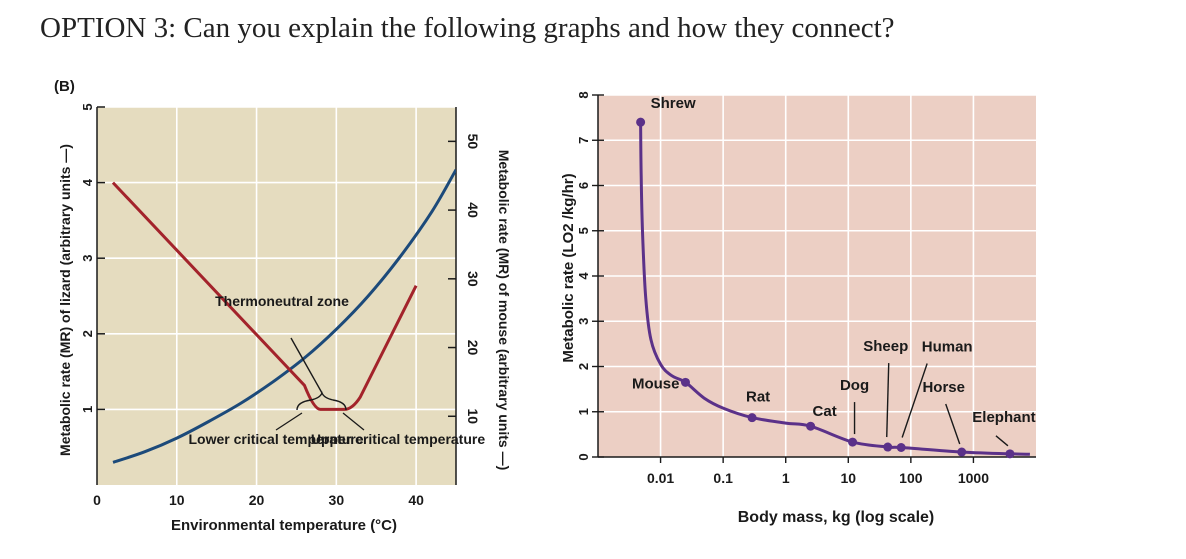  What do you see at coordinates (723, 478) in the screenshot?
I see `panel-b-x-tick-label: 0.1` at bounding box center [723, 478].